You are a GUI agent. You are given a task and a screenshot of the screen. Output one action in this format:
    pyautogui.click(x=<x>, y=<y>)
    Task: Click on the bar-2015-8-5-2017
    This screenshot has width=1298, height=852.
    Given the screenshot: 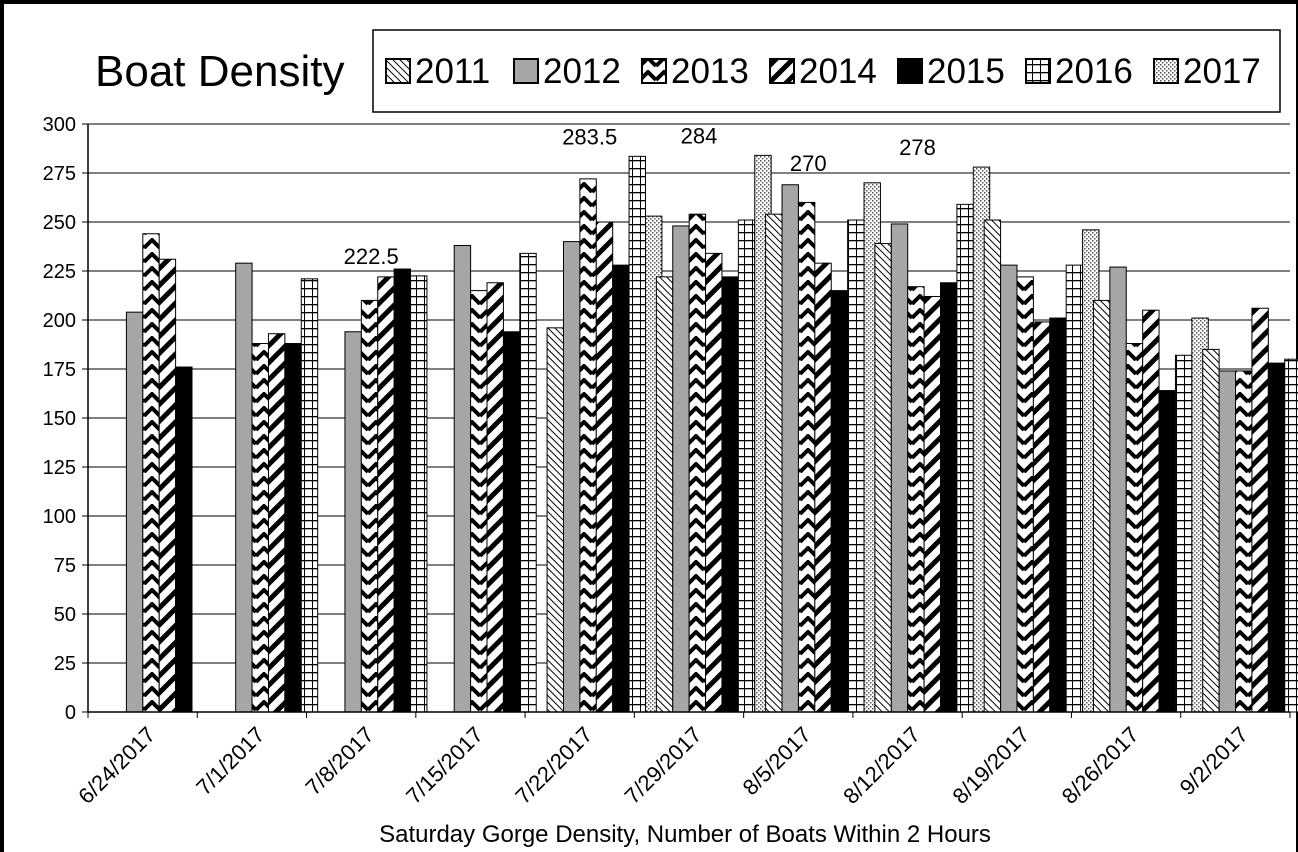 What is the action you would take?
    pyautogui.click(x=839, y=501)
    